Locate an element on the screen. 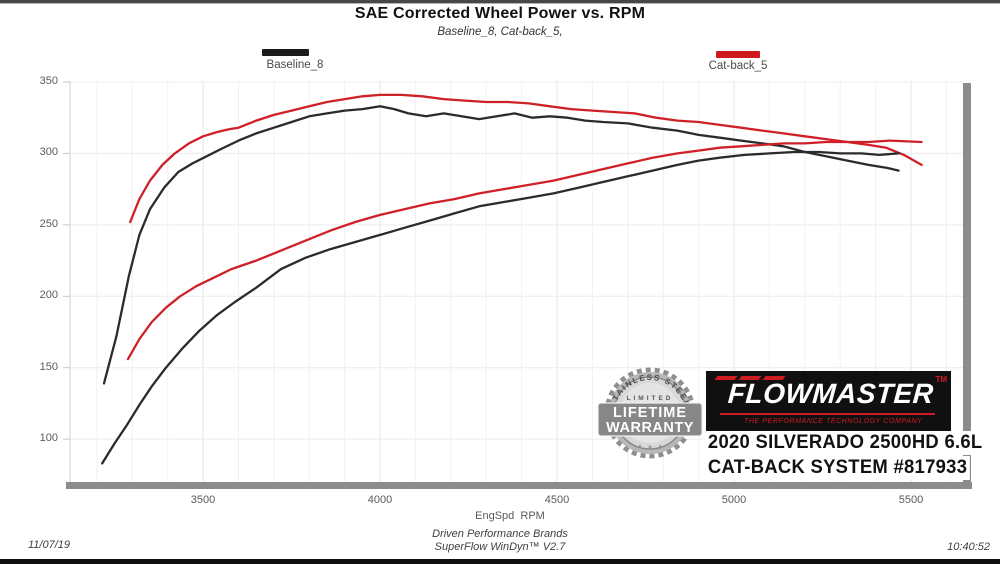  top-border is located at coordinates (500, 2).